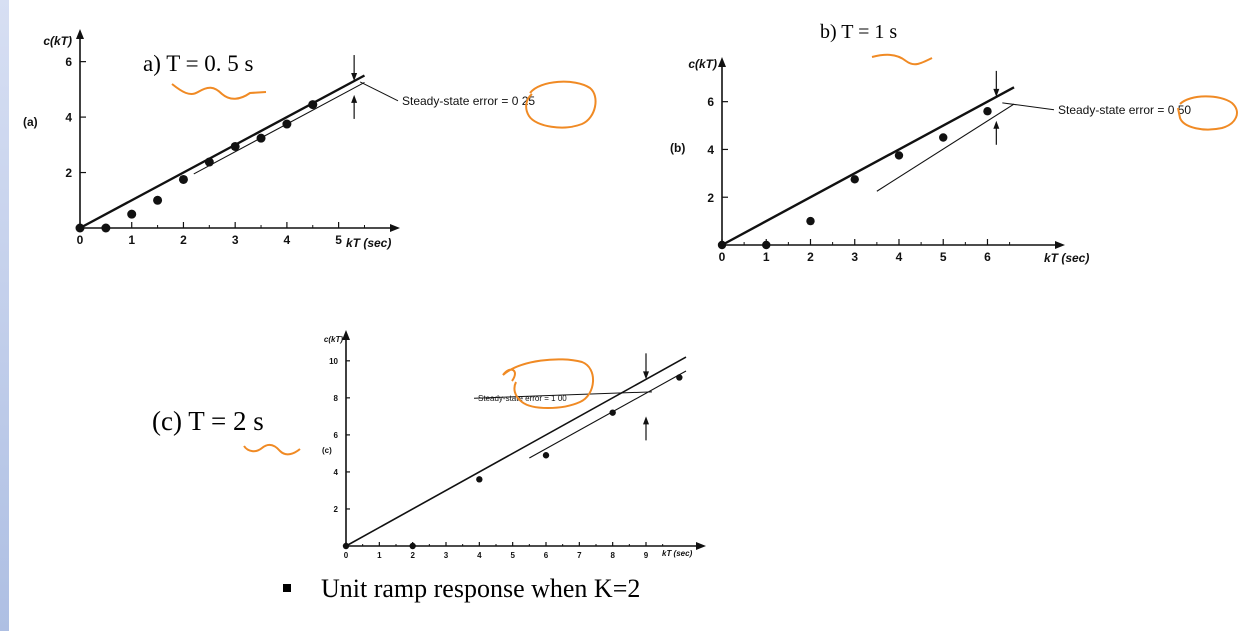 This screenshot has width=1252, height=631. I want to click on panel-a-title: a) T = 0. 5 s, so click(198, 63).